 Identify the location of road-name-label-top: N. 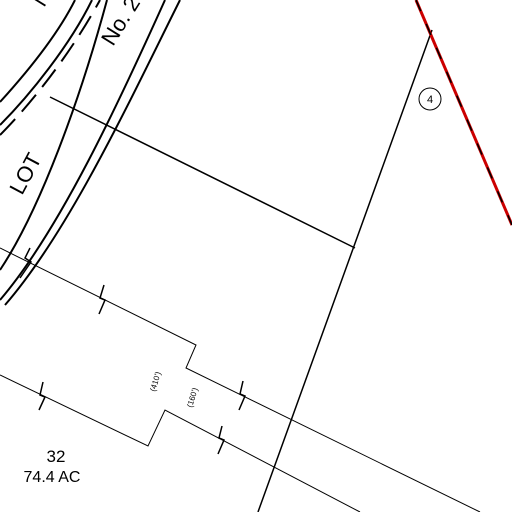
(42, 5).